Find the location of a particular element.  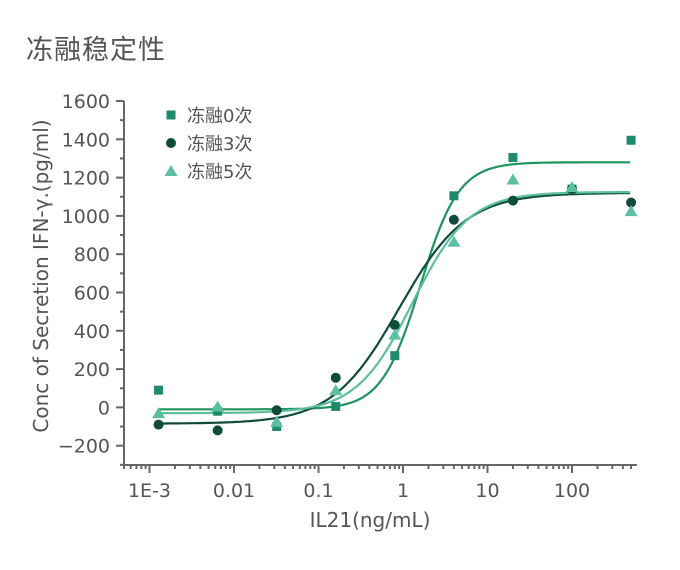

x-axis-label: IL21(ng/mL) is located at coordinates (370, 520).